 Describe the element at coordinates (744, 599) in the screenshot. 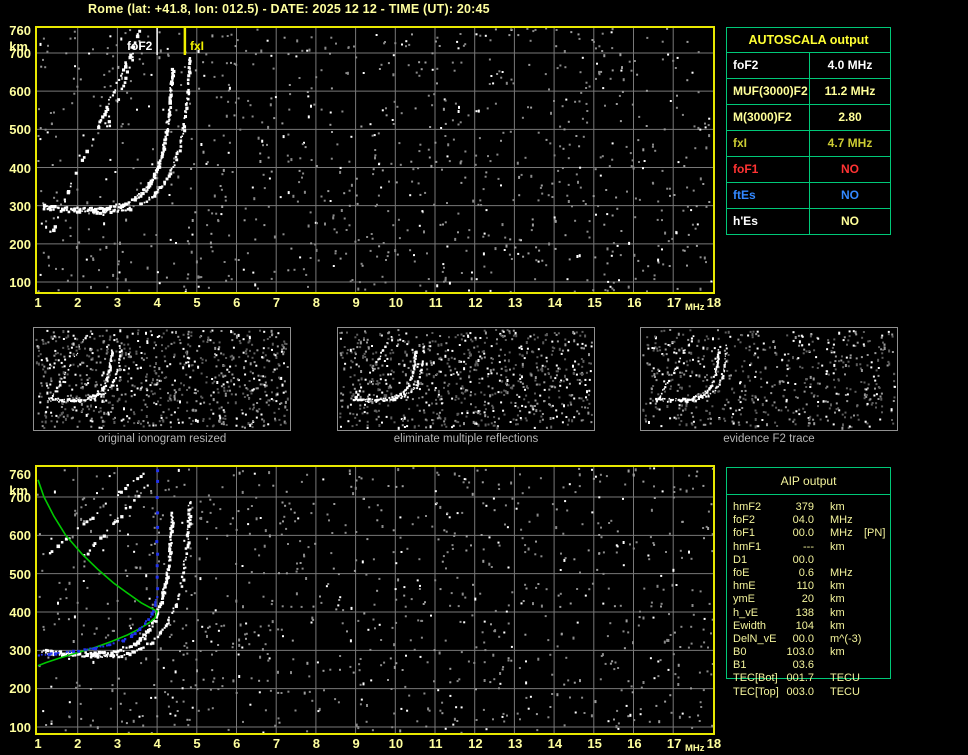

I see `aip-label: ymE` at that location.